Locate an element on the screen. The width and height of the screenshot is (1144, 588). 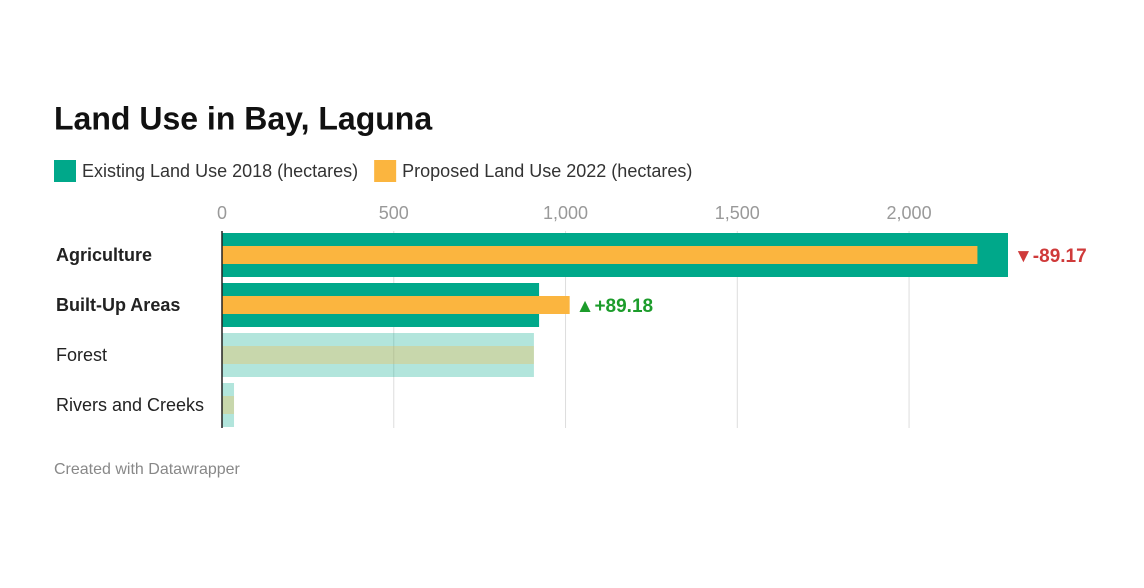
x-tick-label: 1,500 is located at coordinates (737, 213).